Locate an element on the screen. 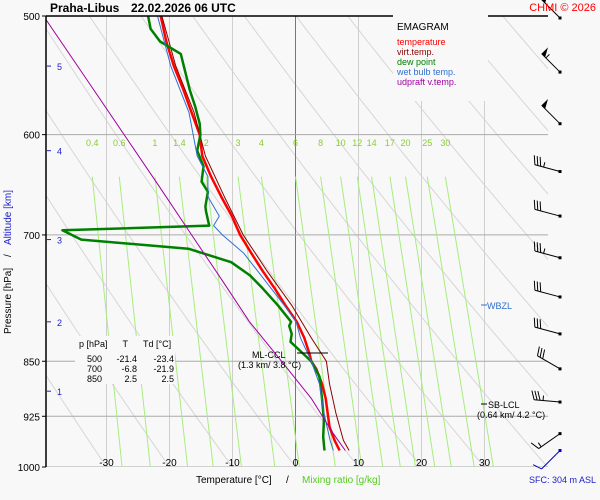  datetime-title: 22.02.2026 06 UTC is located at coordinates (183, 8).